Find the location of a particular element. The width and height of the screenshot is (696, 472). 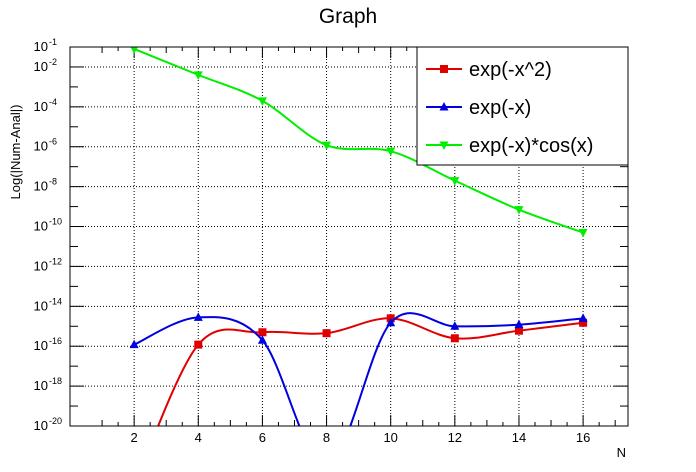

legend: exp(-x^2) exp(-x) exp(-x)*cos(x) is located at coordinates (522, 106).